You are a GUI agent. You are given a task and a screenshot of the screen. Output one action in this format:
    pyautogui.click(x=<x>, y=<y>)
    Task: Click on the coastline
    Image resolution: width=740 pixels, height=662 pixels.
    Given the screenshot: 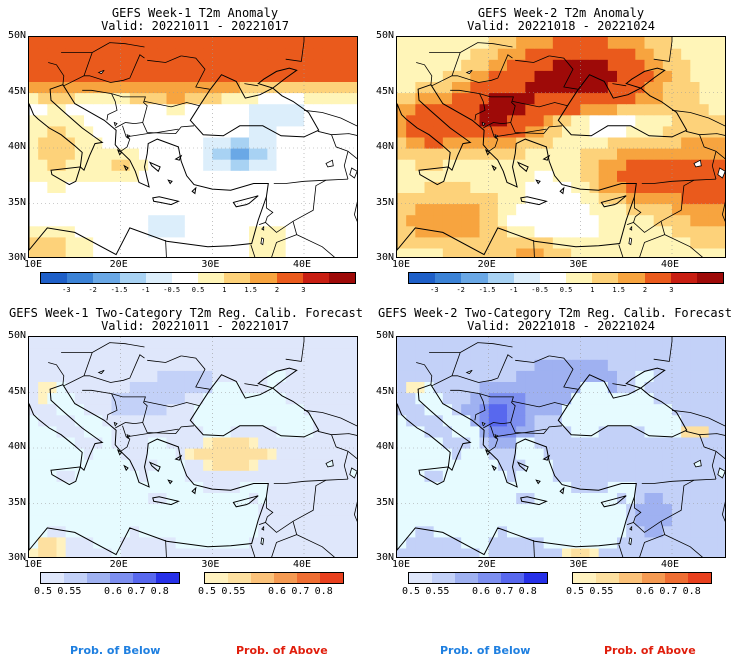 What is the action you would take?
    pyautogui.click(x=517, y=470)
    